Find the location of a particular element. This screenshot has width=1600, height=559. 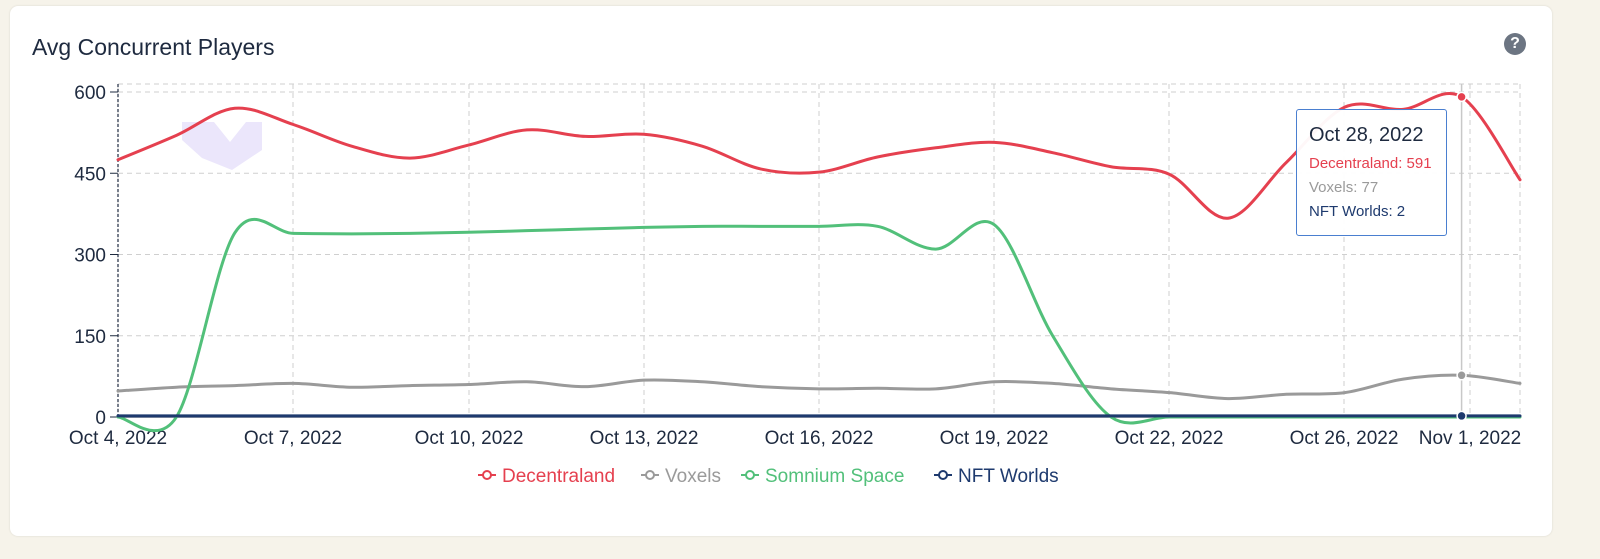

y-tick-label: 450 is located at coordinates (90, 174).